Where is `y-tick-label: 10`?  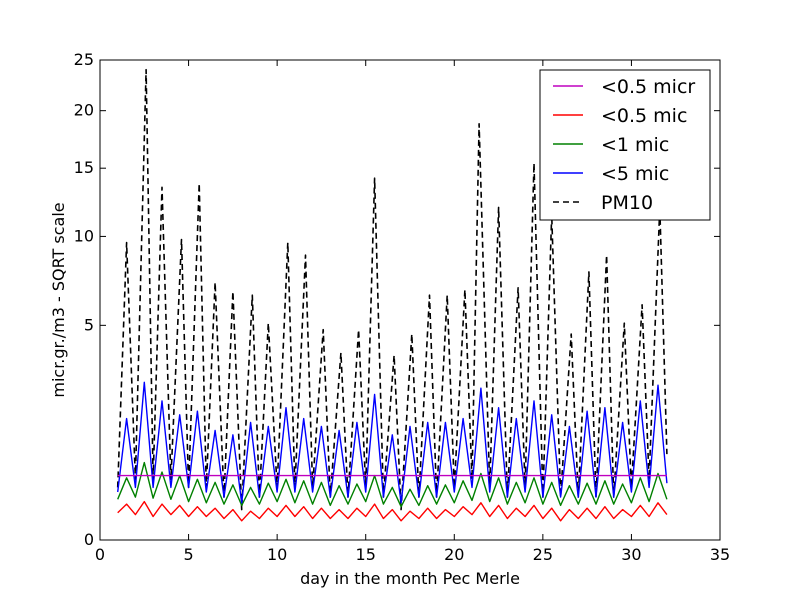
y-tick-label: 10 is located at coordinates (84, 235).